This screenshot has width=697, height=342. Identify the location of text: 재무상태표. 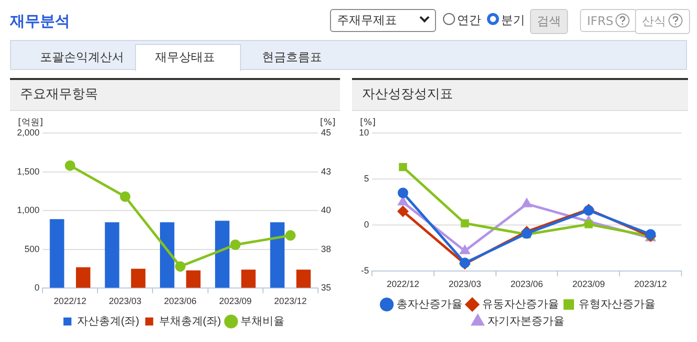
(185, 57).